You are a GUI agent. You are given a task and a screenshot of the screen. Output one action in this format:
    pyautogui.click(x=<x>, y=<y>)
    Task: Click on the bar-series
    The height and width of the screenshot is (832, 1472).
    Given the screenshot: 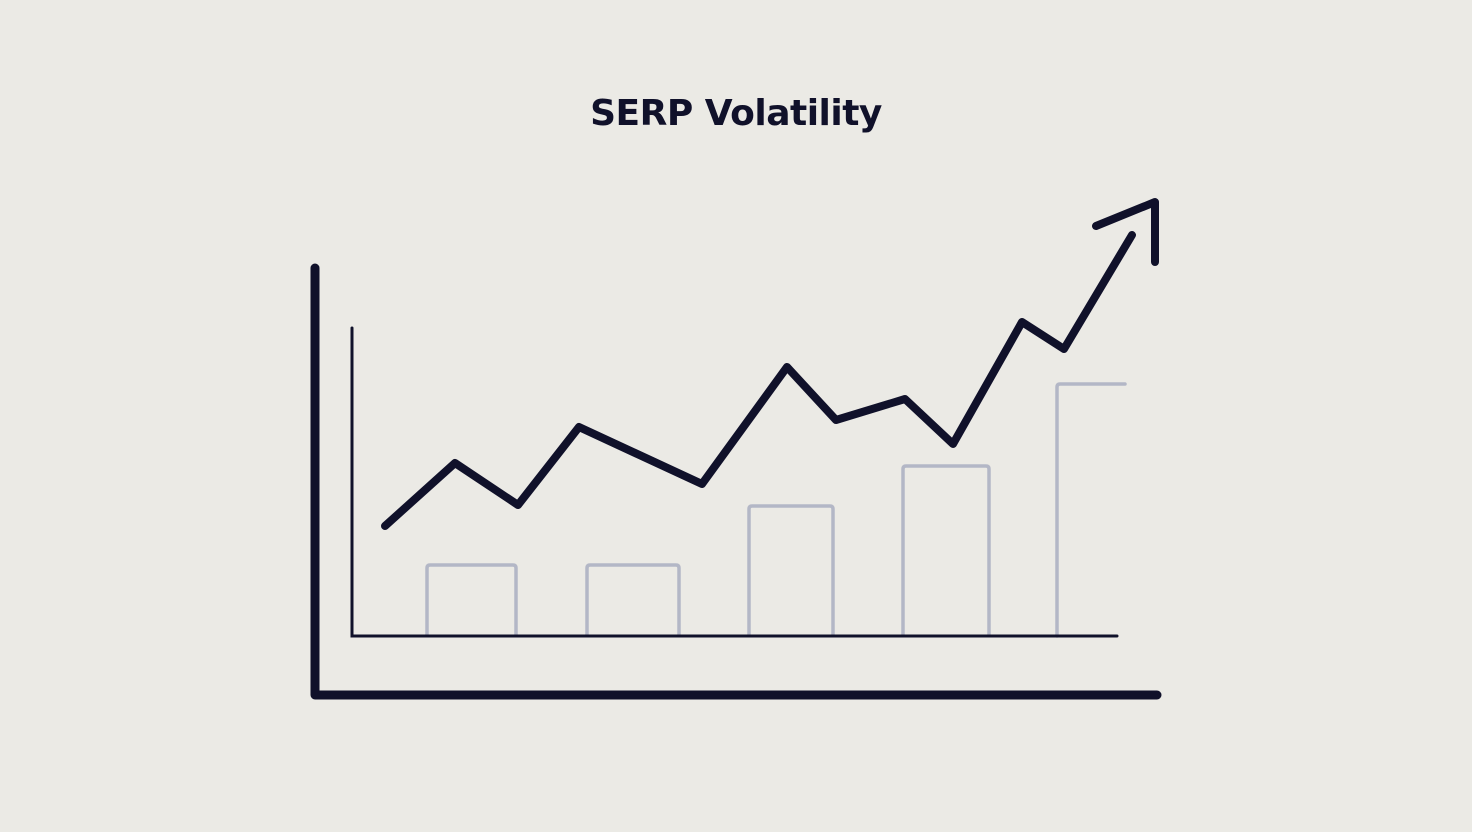 What is the action you would take?
    pyautogui.click(x=776, y=510)
    